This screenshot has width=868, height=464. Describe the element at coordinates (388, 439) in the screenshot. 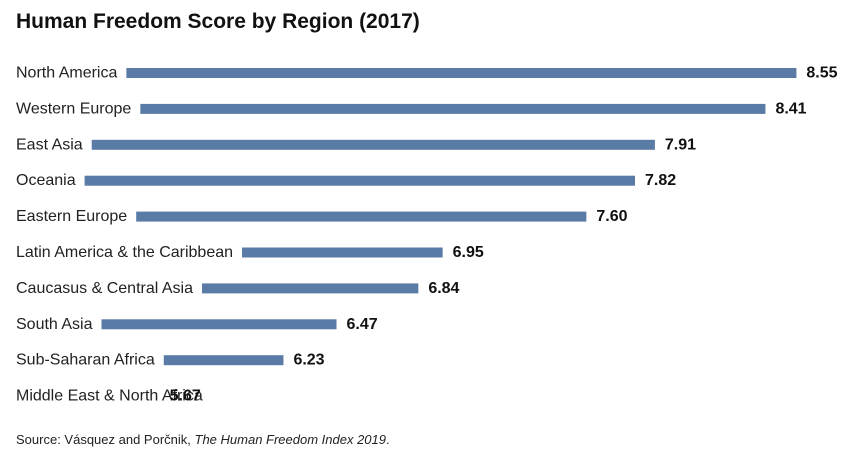

I see `source-suffix: .` at that location.